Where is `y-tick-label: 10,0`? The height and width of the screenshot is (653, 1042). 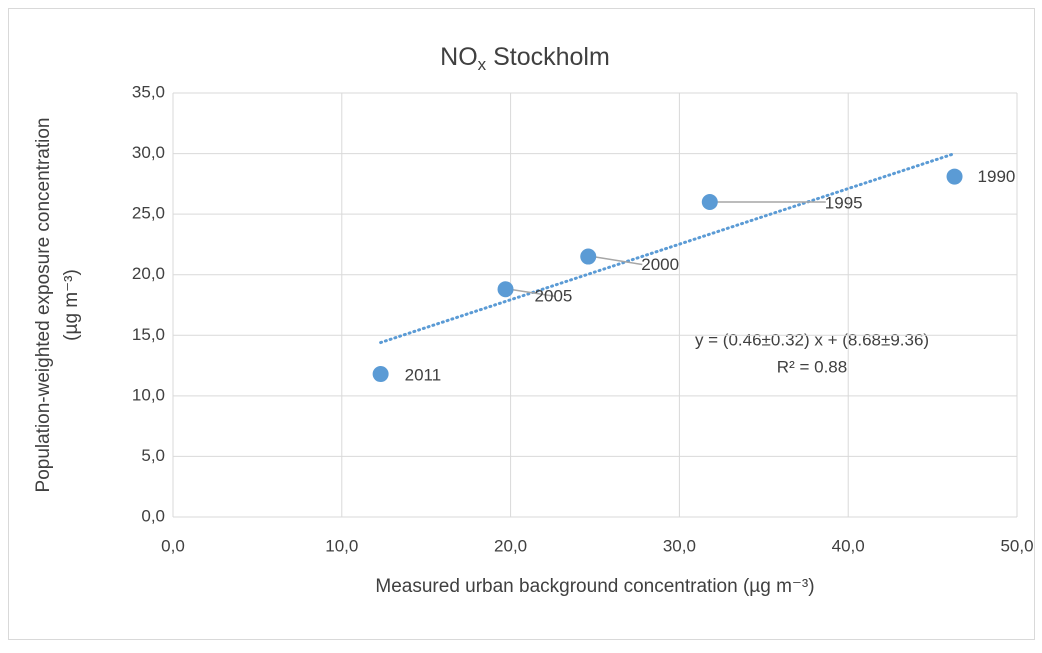
y-tick-label: 10,0 is located at coordinates (148, 394).